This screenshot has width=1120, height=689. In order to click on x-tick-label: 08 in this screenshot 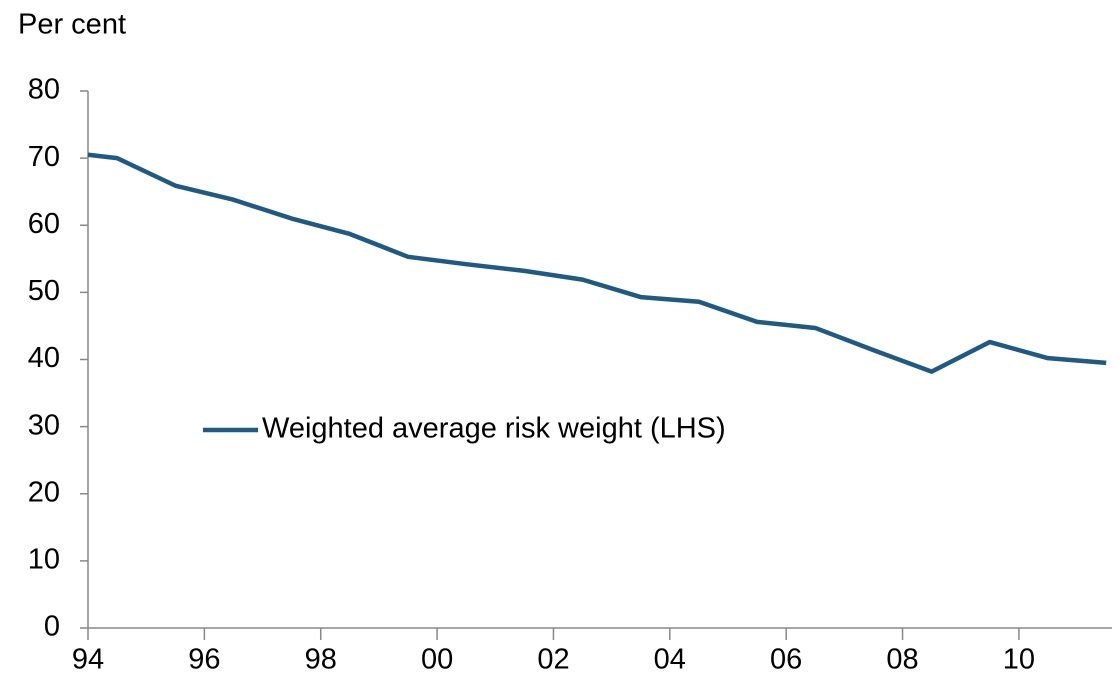, I will do `click(902, 660)`.